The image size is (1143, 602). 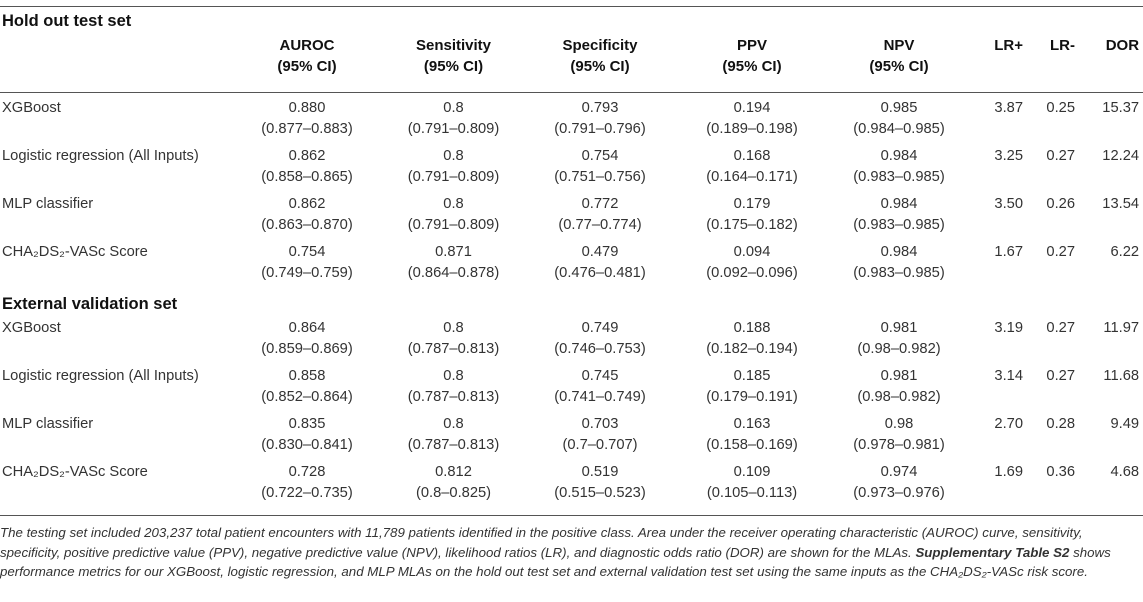 What do you see at coordinates (992, 552) in the screenshot?
I see `supplementary-table-link: Supplementary Table S2` at bounding box center [992, 552].